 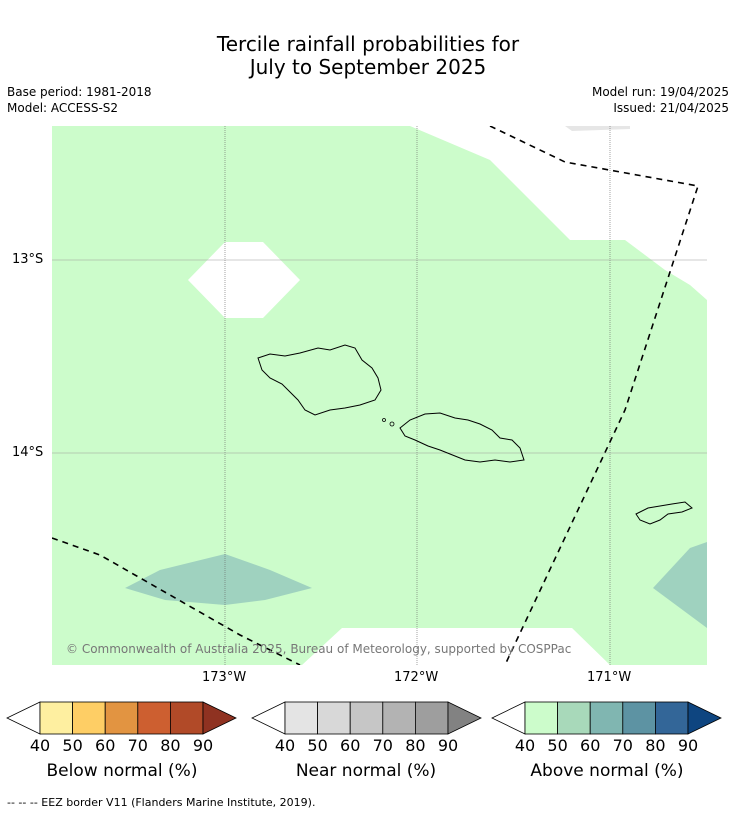 What do you see at coordinates (63, 108) in the screenshot?
I see `model-name: Model: ACCESS-S2` at bounding box center [63, 108].